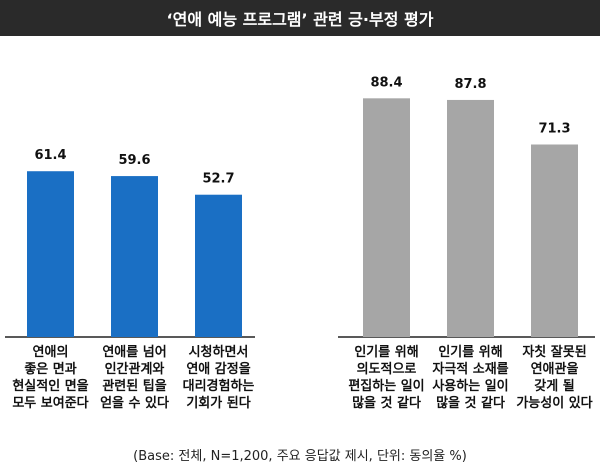 The image size is (600, 470). What do you see at coordinates (134, 386) in the screenshot?
I see `category-label-1-2-line-3: 관련된 팁을` at bounding box center [134, 386].